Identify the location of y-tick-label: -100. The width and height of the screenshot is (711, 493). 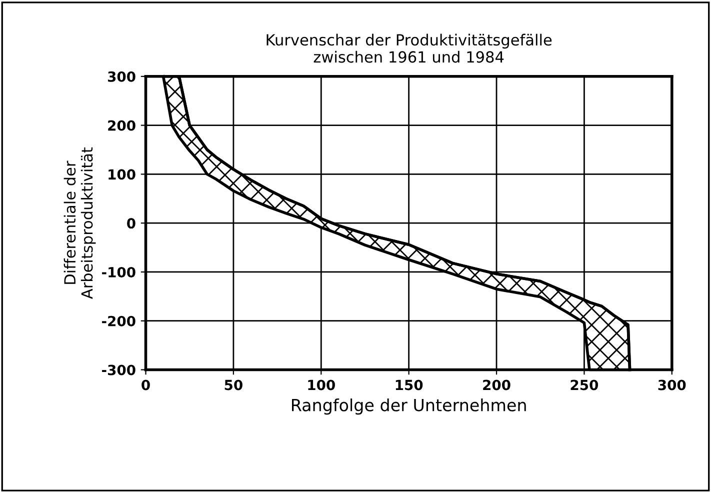
(119, 272).